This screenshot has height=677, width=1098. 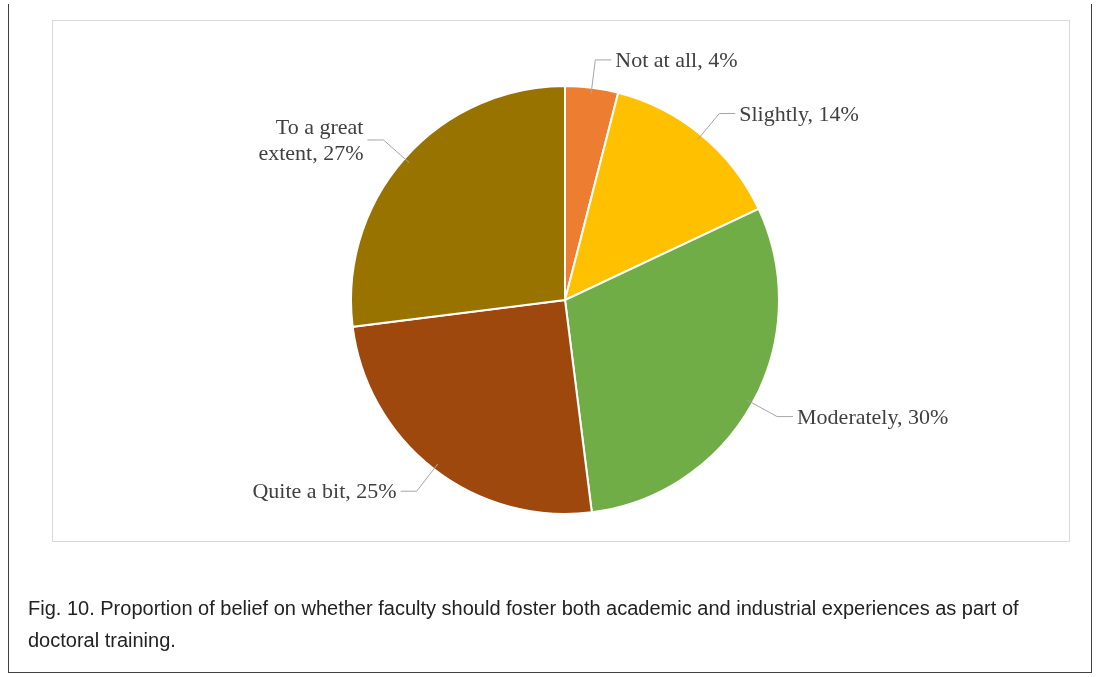 What do you see at coordinates (524, 624) in the screenshot?
I see `caption: Fig. 10. Proportion of belief on whether faculty should foster both academic and industrial experiences as part of doctoral training.` at bounding box center [524, 624].